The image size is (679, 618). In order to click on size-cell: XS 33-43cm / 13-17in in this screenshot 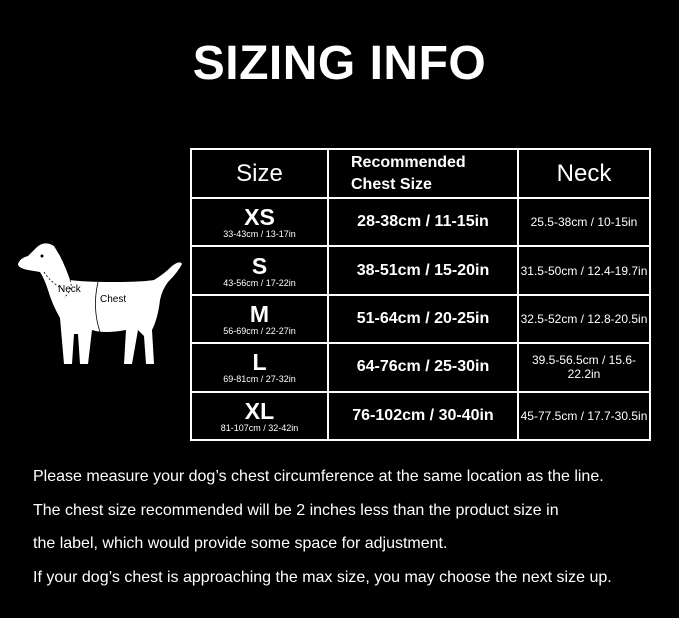, I will do `click(259, 222)`.